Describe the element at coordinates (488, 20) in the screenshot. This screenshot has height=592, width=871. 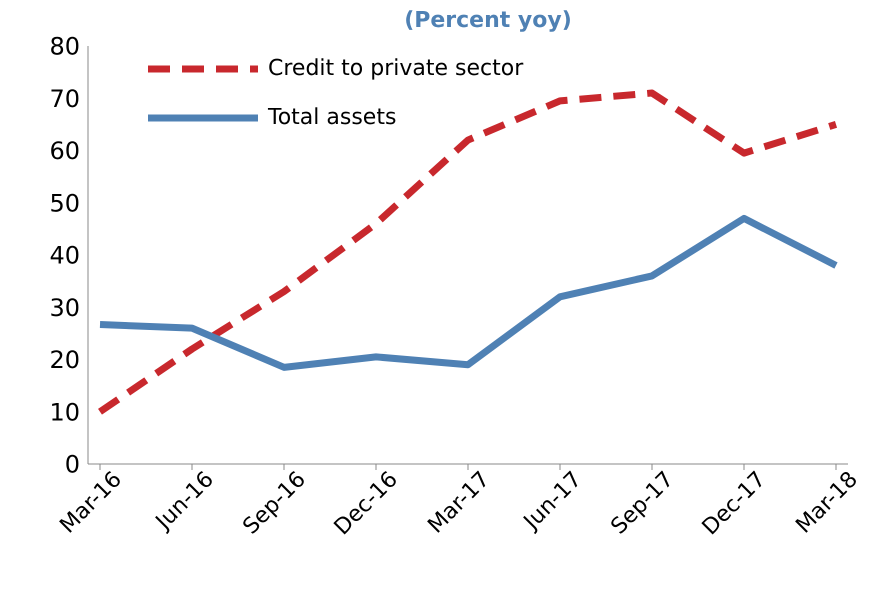
I see `chart-subtitle: (Percent yoy)` at that location.